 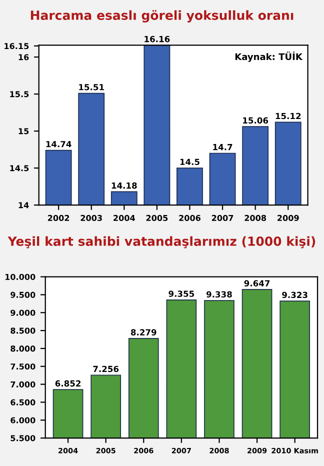 What do you see at coordinates (91, 217) in the screenshot?
I see `x-tick-label: 2003` at bounding box center [91, 217].